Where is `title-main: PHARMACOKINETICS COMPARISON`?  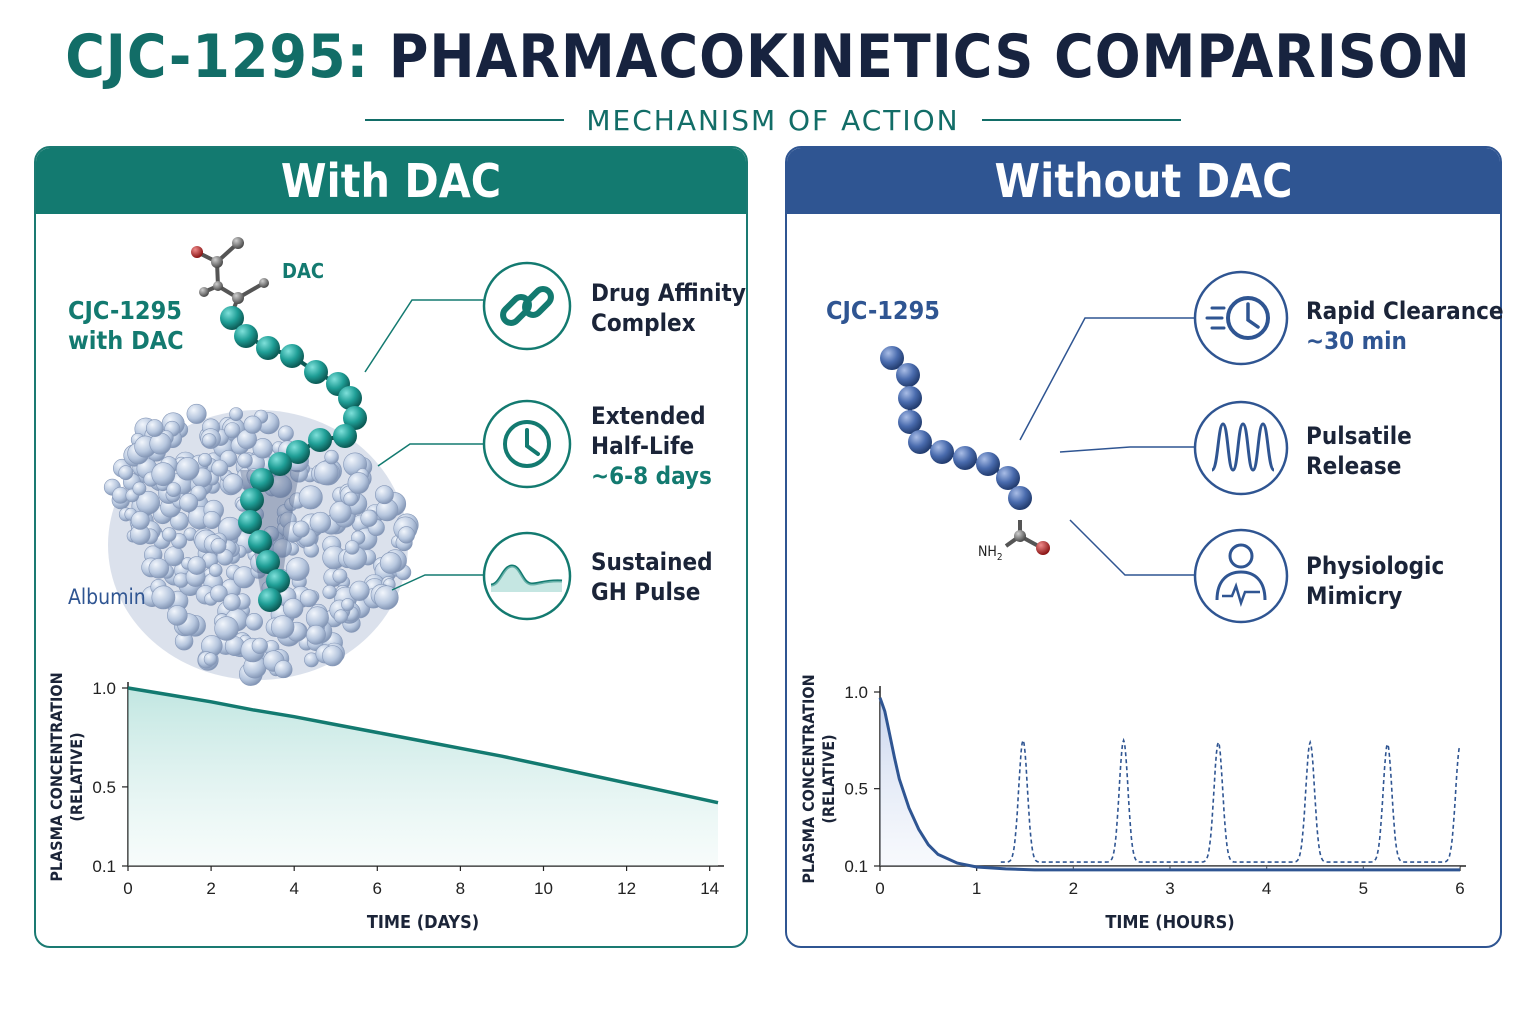 title-main: PHARMACOKINETICS COMPARISON is located at coordinates (929, 57).